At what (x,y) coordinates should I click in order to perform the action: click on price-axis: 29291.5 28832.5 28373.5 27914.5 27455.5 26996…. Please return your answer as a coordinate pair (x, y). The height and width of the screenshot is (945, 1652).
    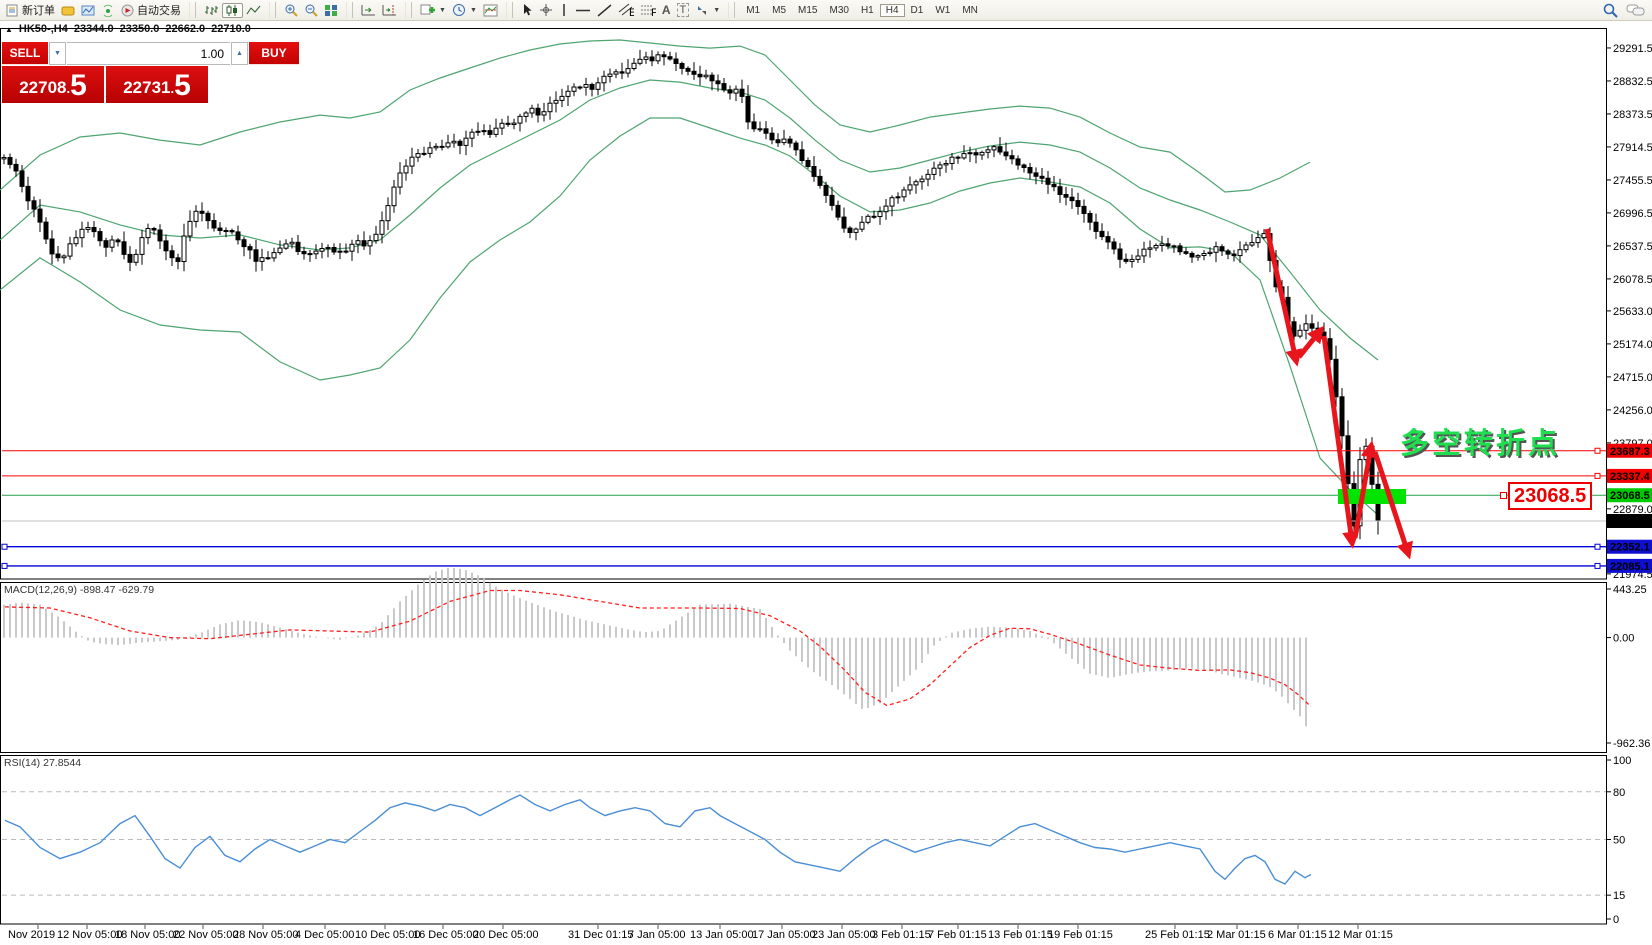
    Looking at the image, I should click on (1629, 484).